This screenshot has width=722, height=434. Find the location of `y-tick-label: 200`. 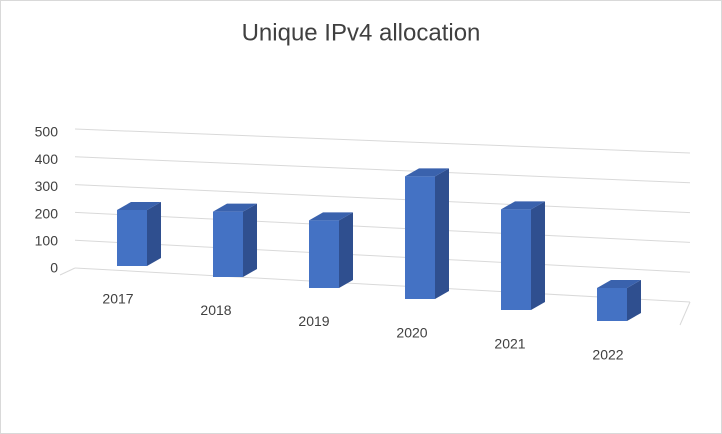

y-tick-label: 200 is located at coordinates (47, 213).